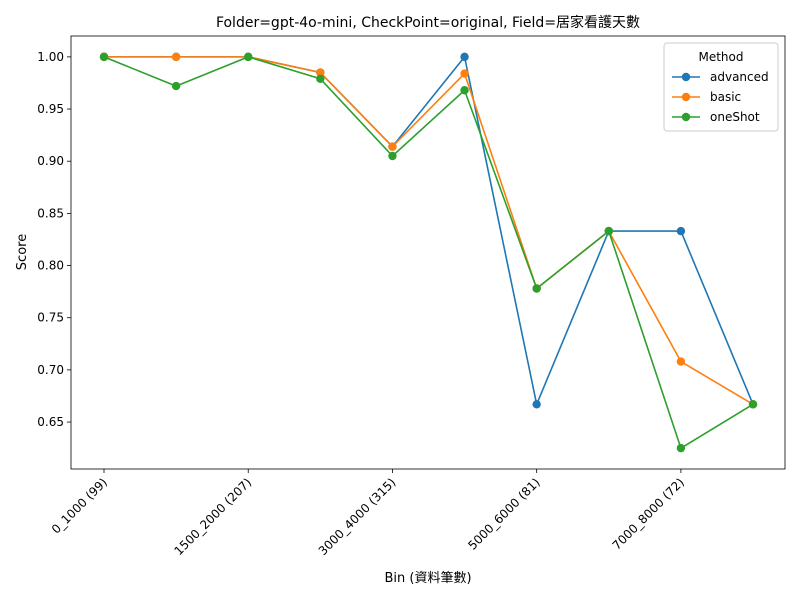  Describe the element at coordinates (50, 109) in the screenshot. I see `y-tick-label: 0.95` at that location.